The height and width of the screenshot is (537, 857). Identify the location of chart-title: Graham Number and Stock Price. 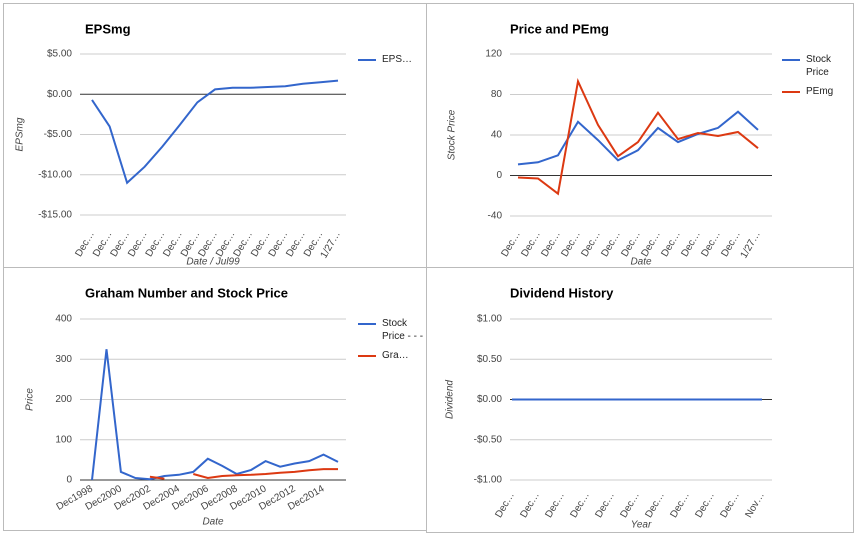
(186, 292).